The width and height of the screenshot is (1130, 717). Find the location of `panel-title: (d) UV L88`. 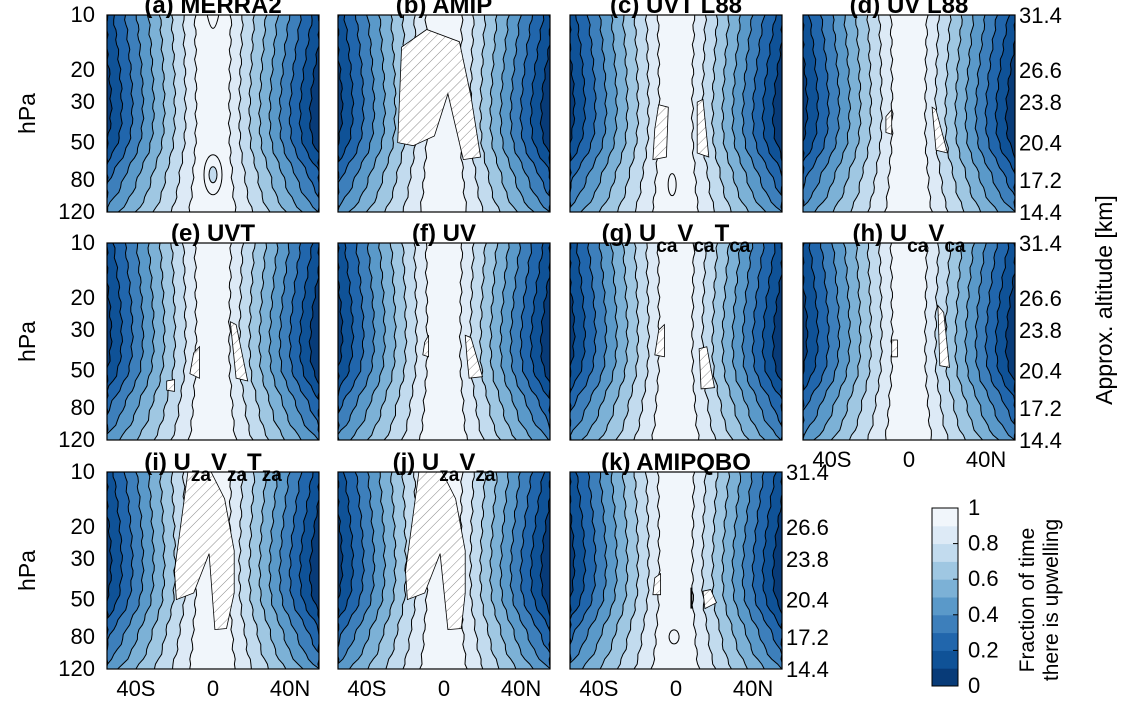

panel-title: (d) UV L88 is located at coordinates (909, 9).